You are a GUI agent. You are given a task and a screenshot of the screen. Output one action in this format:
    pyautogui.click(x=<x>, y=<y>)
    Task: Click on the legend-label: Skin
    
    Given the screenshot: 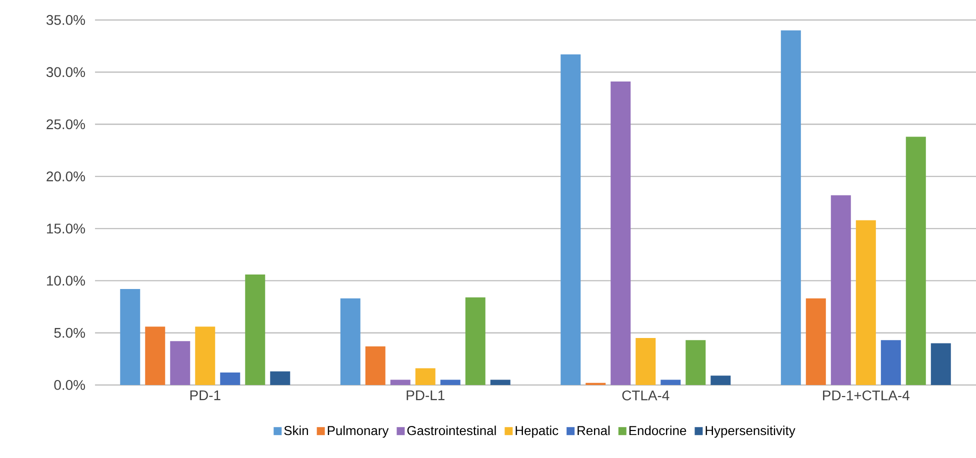 What is the action you would take?
    pyautogui.click(x=296, y=431)
    